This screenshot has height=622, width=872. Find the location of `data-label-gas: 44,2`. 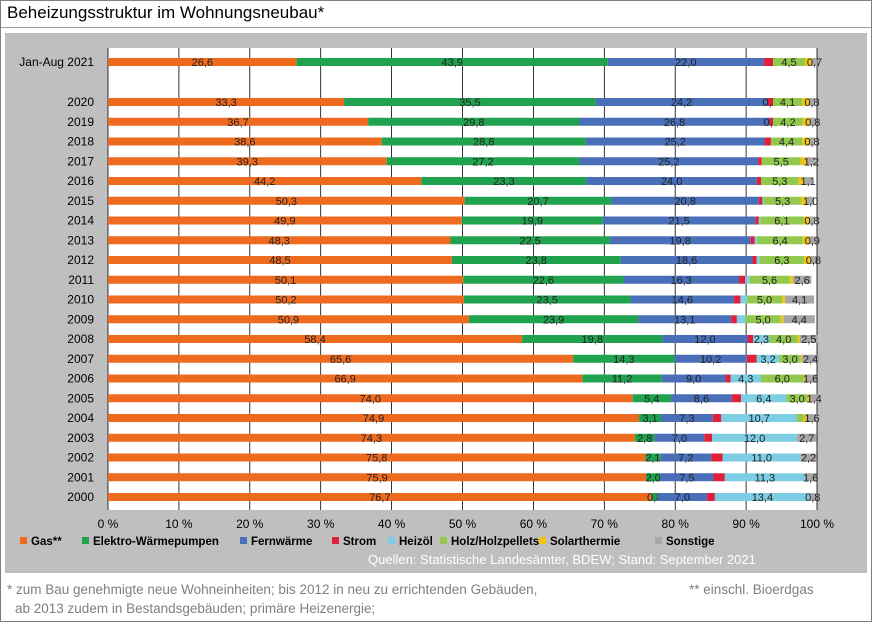

data-label-gas: 44,2 is located at coordinates (264, 182).